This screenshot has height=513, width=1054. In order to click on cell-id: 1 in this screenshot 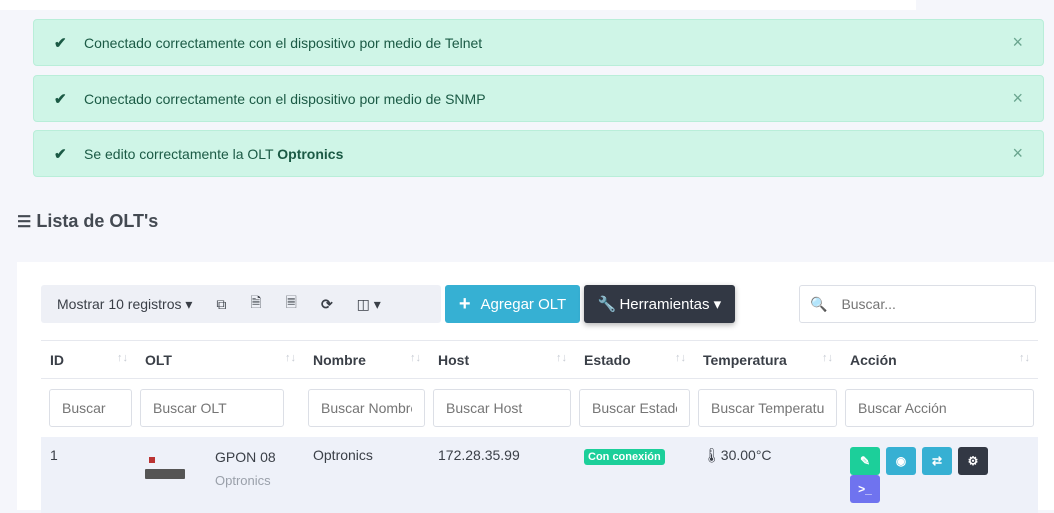, I will do `click(88, 474)`.